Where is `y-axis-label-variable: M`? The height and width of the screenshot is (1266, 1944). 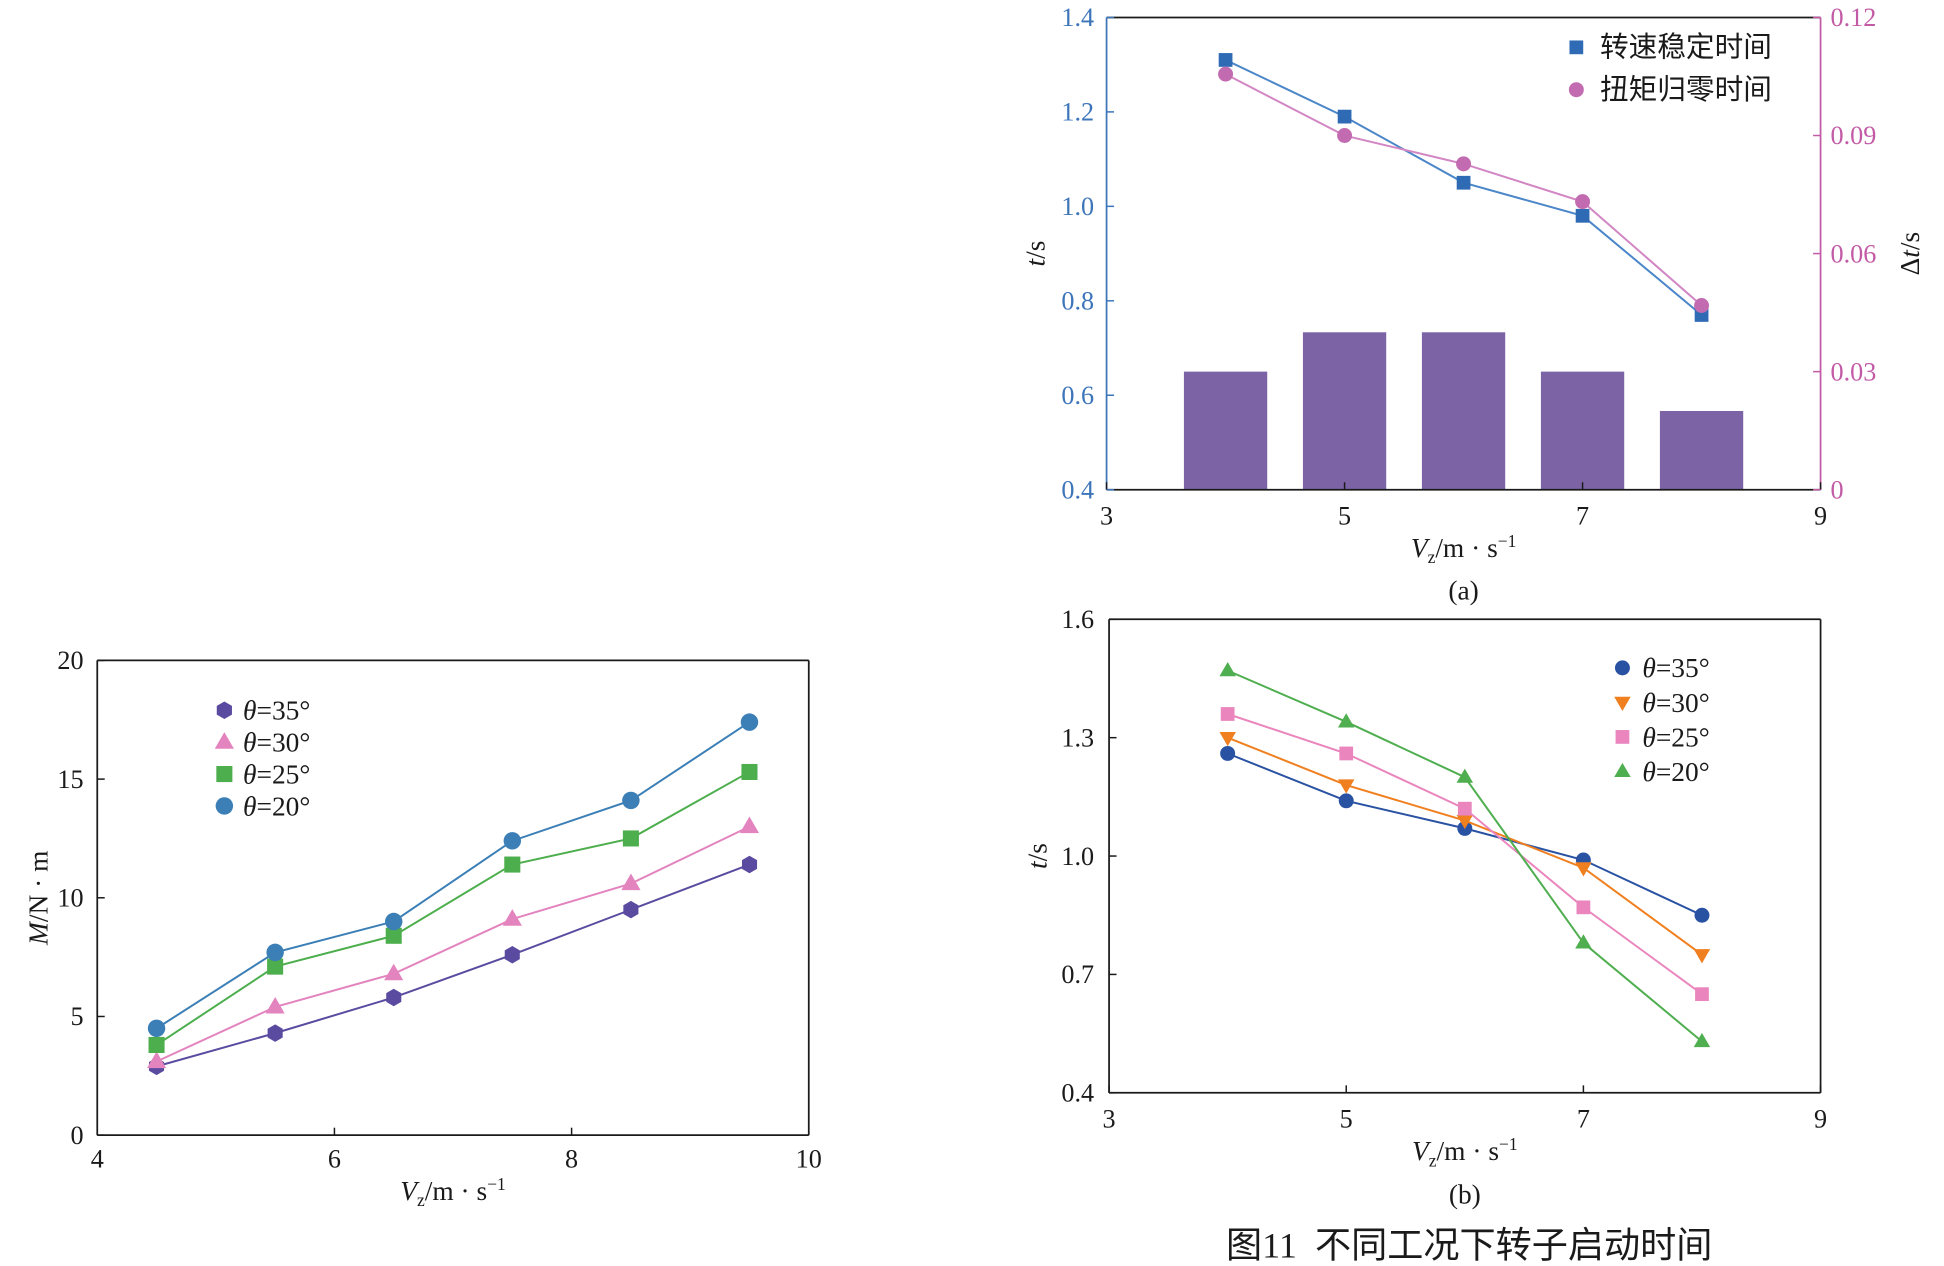
y-axis-label-variable: M is located at coordinates (38, 933).